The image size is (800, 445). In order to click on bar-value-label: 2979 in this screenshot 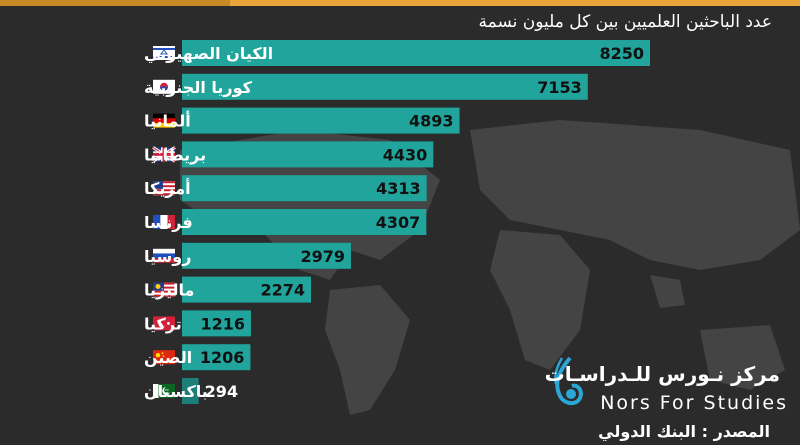, I will do `click(322, 256)`.